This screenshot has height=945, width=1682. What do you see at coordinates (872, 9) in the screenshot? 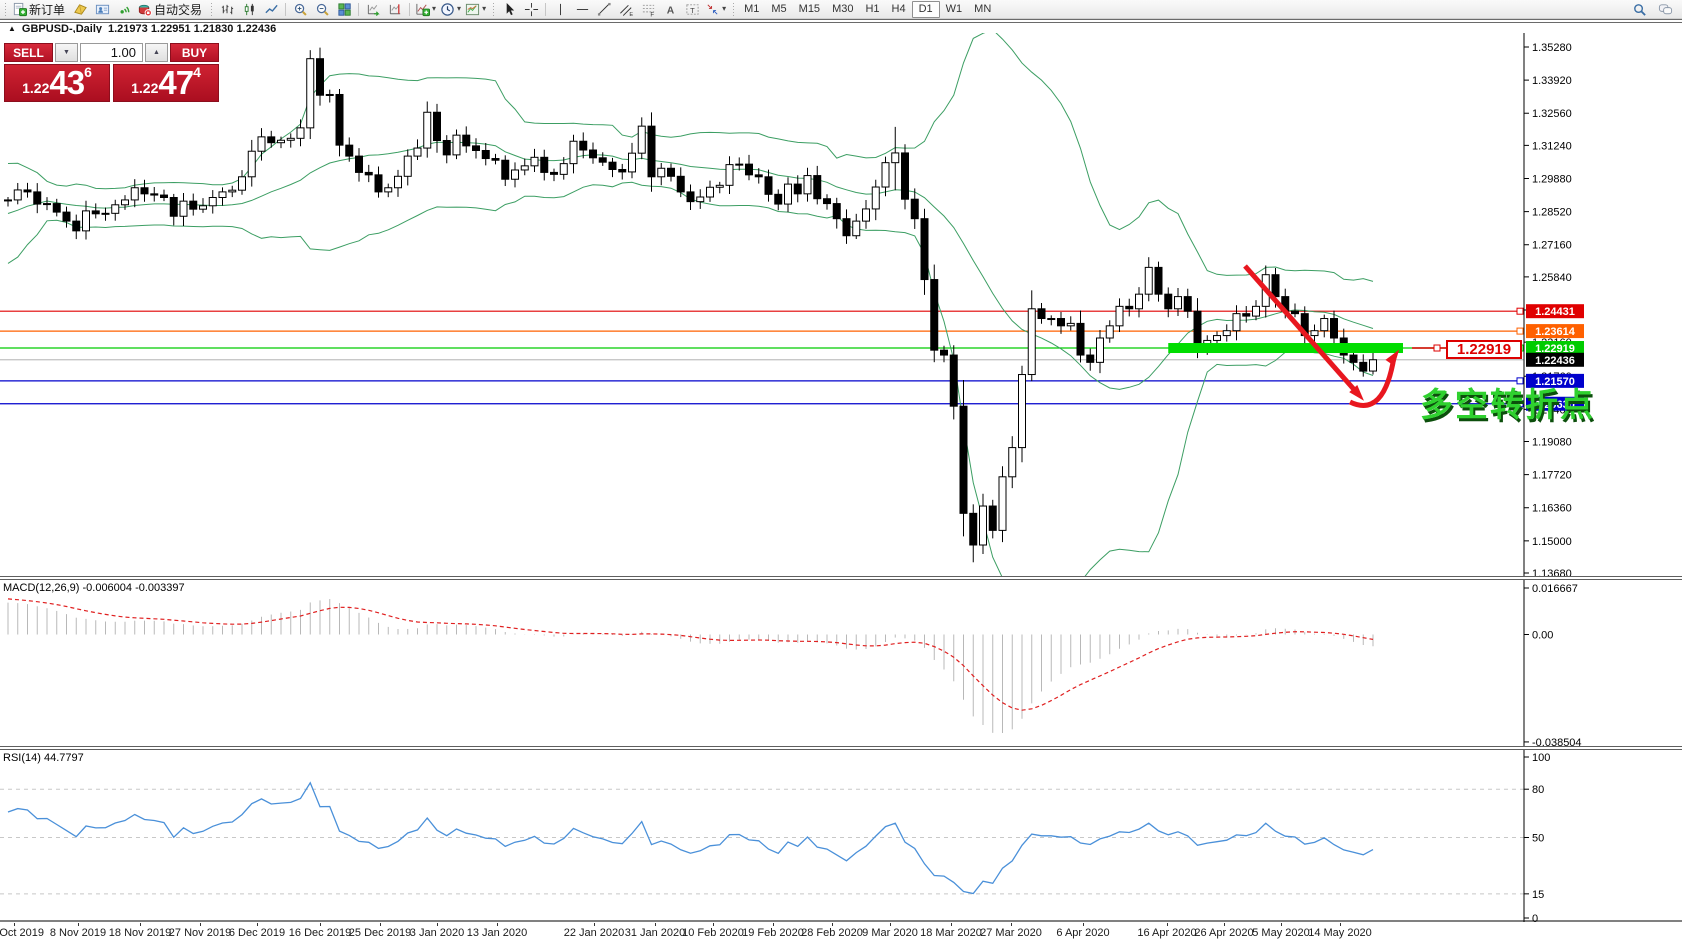
I see `timeframe-H1: H1` at bounding box center [872, 9].